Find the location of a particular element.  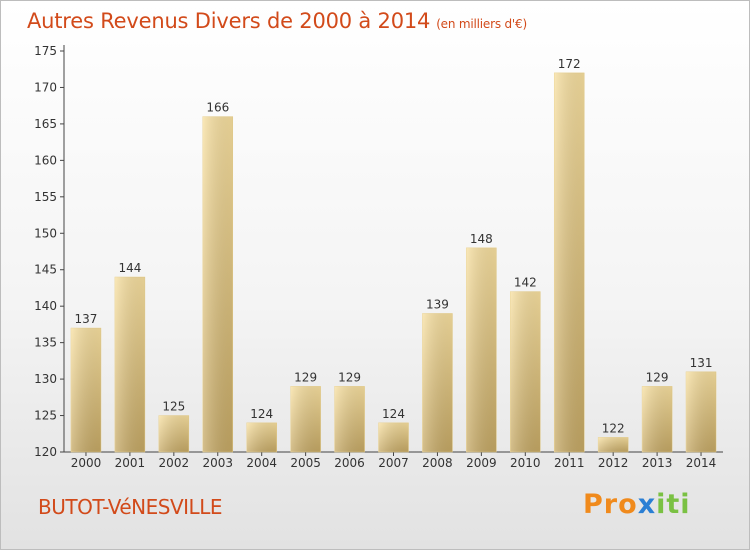

data-label: 131 is located at coordinates (701, 363).